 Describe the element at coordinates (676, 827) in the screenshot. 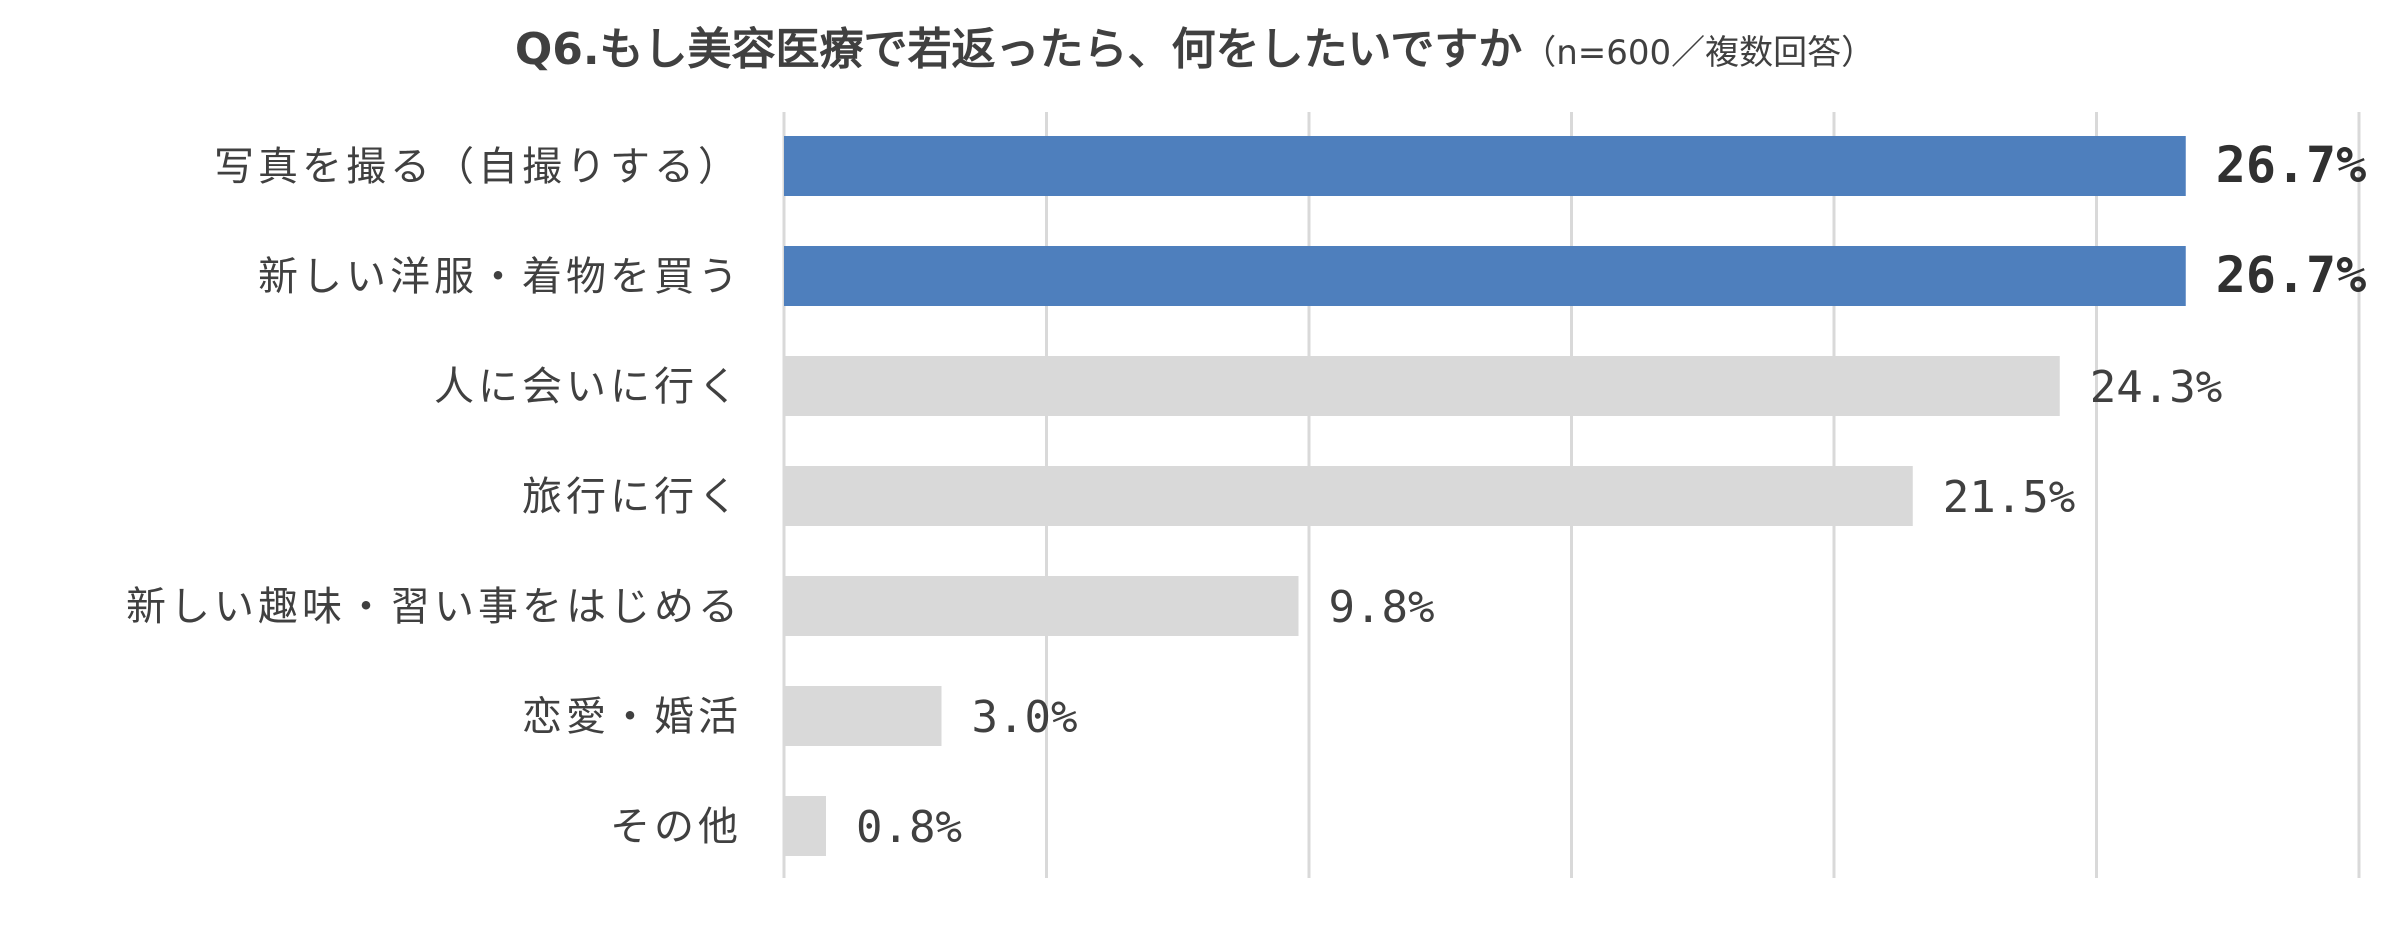

I see `category-label: その他` at that location.